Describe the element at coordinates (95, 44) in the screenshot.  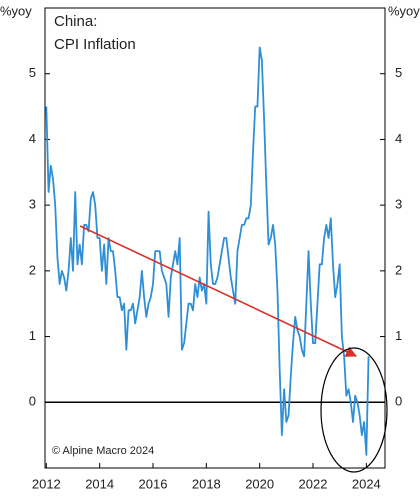
I see `chart-subtitle: CPI Inflation` at that location.